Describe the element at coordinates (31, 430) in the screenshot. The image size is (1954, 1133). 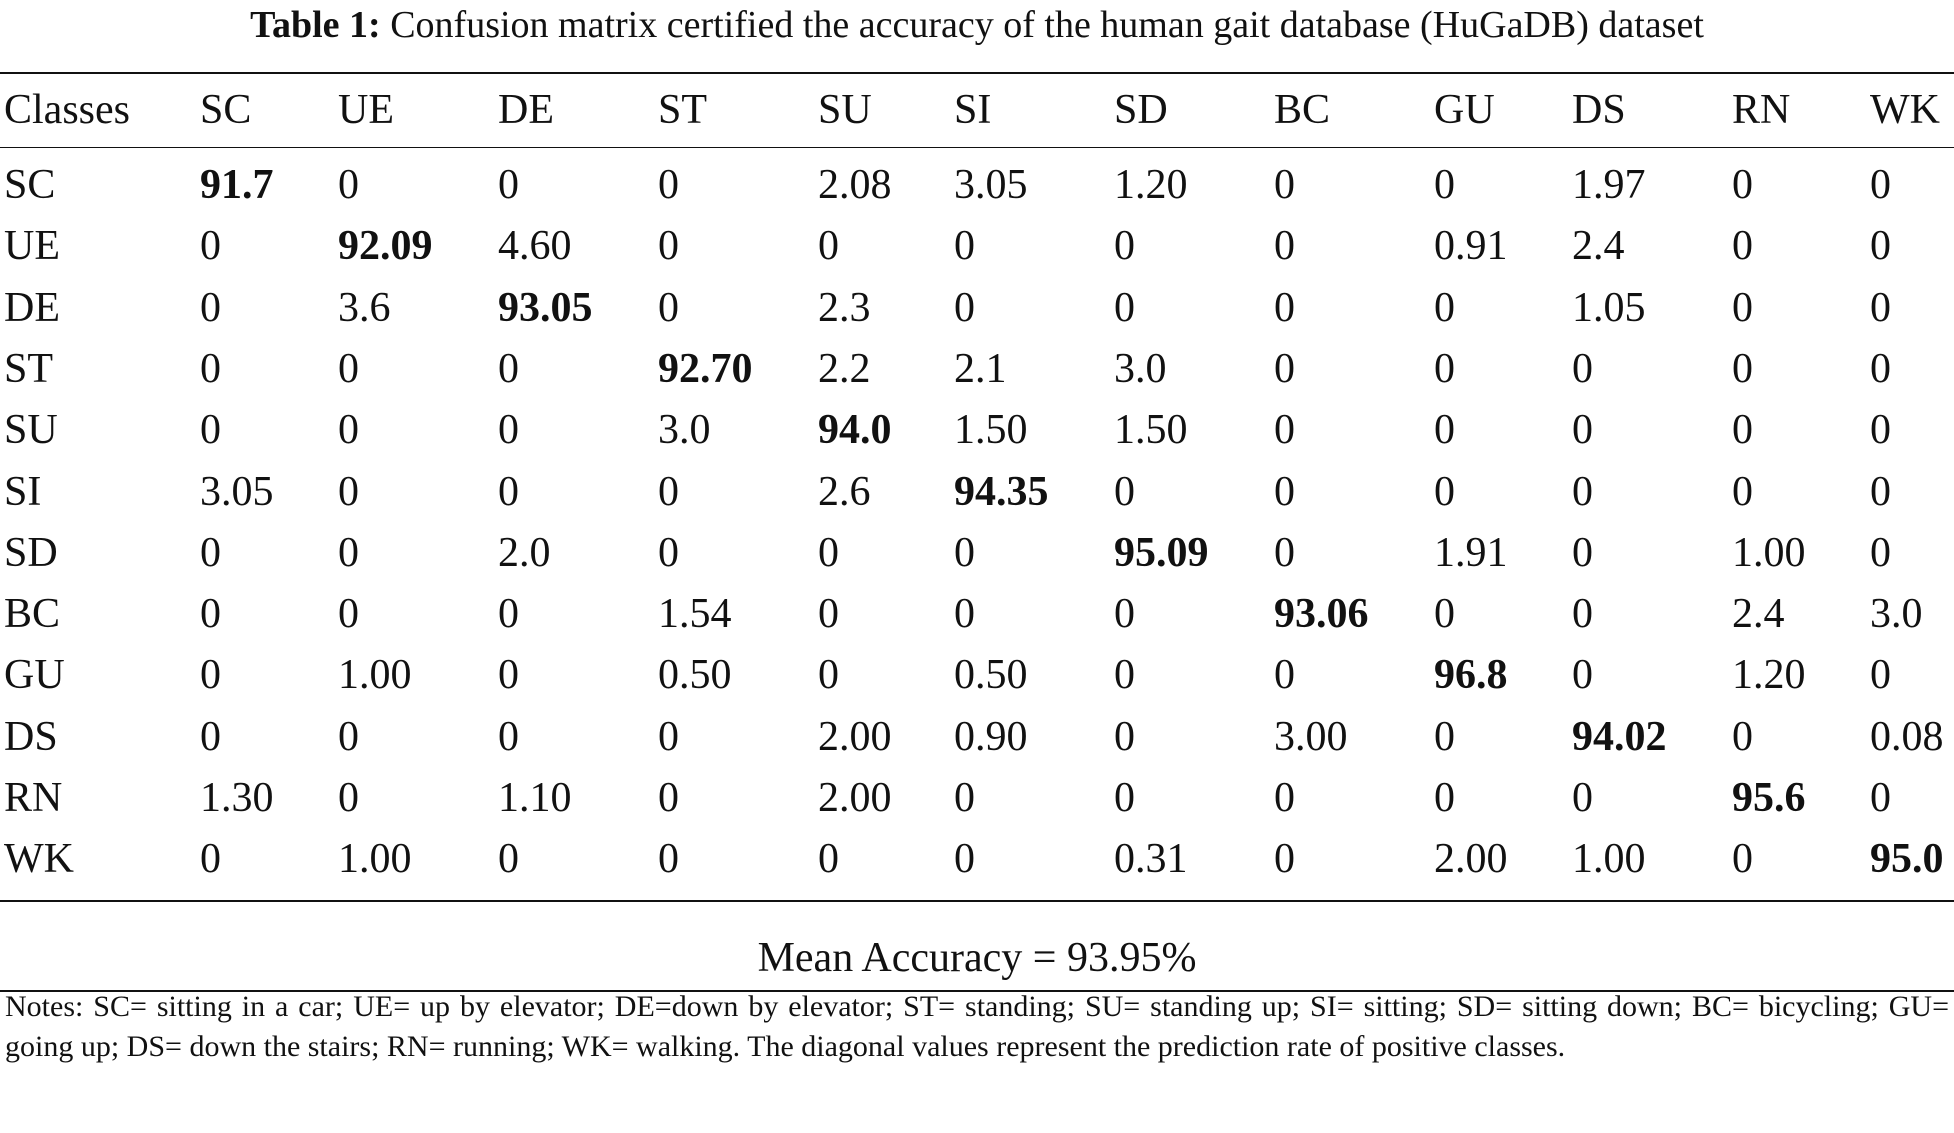
I see `row-label: SU` at that location.